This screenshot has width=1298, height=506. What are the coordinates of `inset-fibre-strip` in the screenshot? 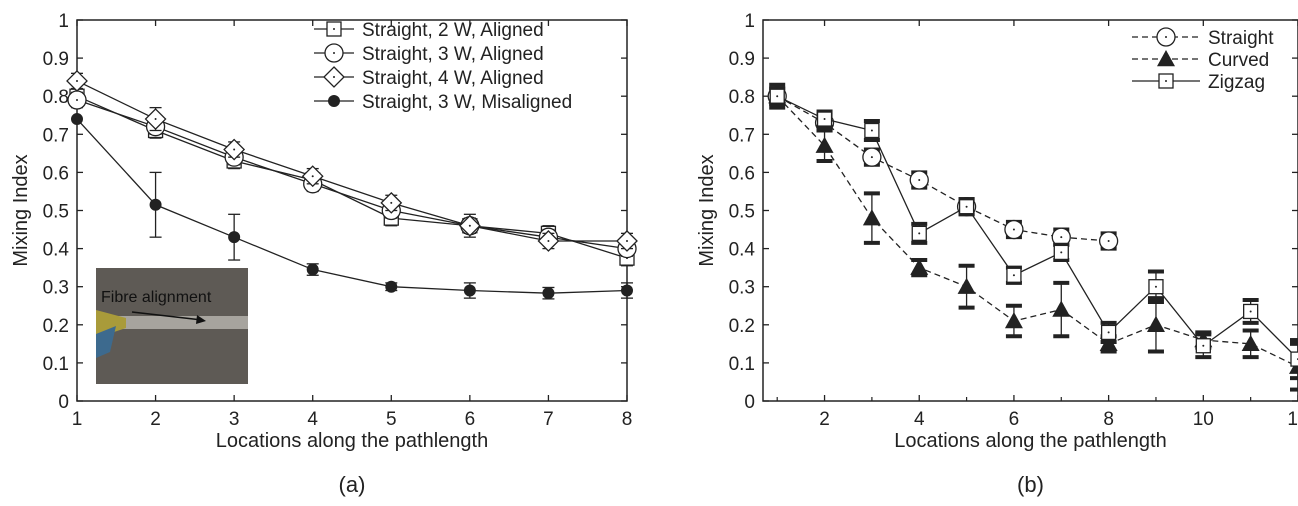 It's located at (172, 322).